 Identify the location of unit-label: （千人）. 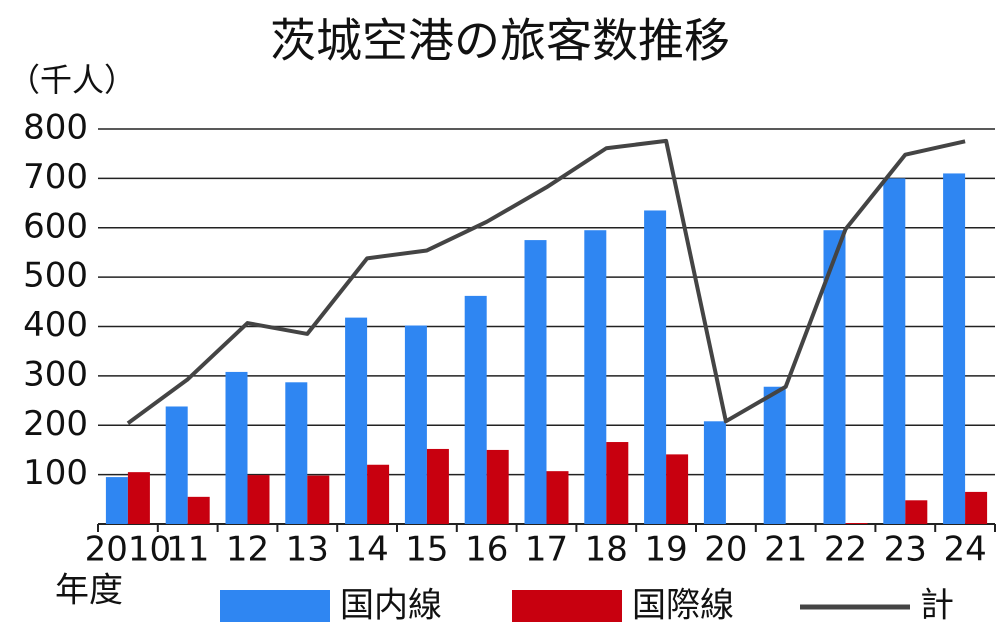
(72, 80).